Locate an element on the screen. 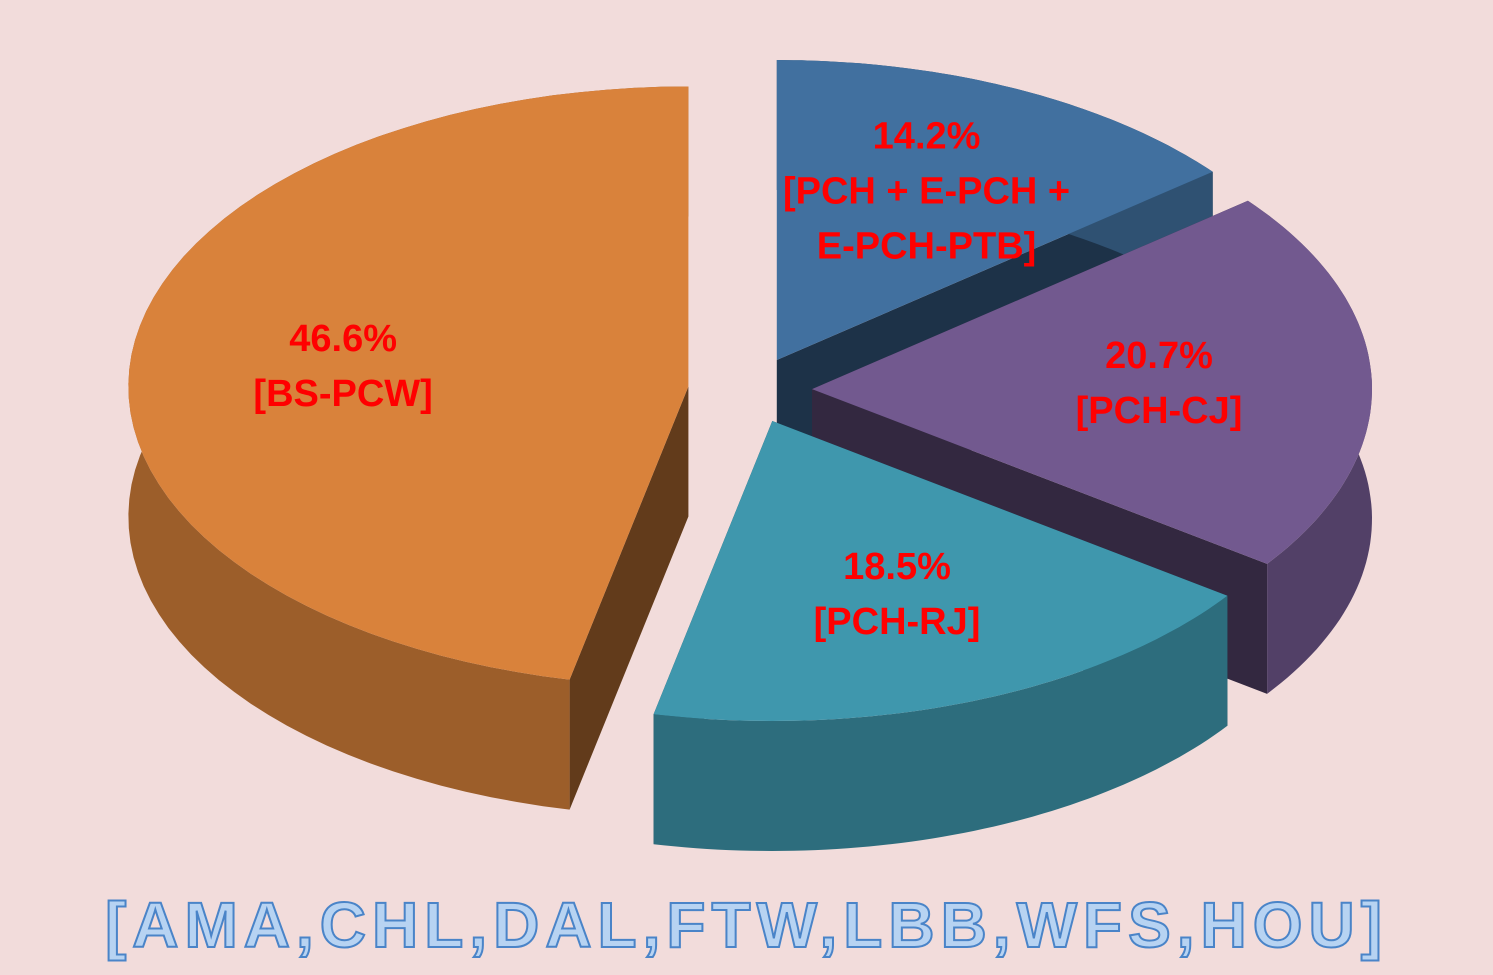 The image size is (1493, 975). chart-title: [AMA,CHL,DAL,FTW,LBB,WFS,HOU] is located at coordinates (746, 925).